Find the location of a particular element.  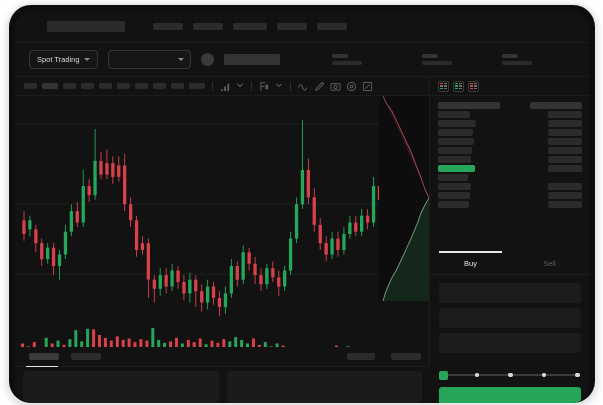

pair-name is located at coordinates (251, 59).